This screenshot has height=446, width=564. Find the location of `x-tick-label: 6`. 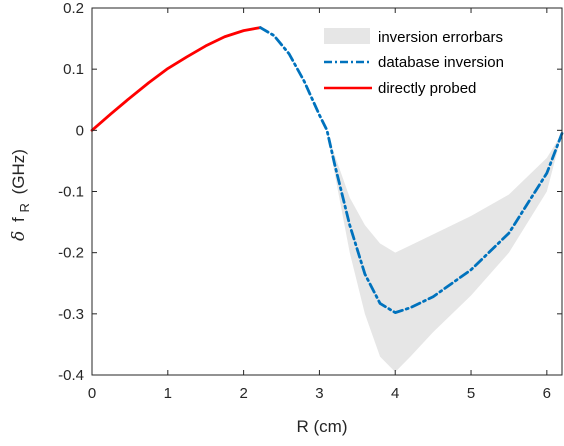

x-tick-label: 6 is located at coordinates (547, 393).